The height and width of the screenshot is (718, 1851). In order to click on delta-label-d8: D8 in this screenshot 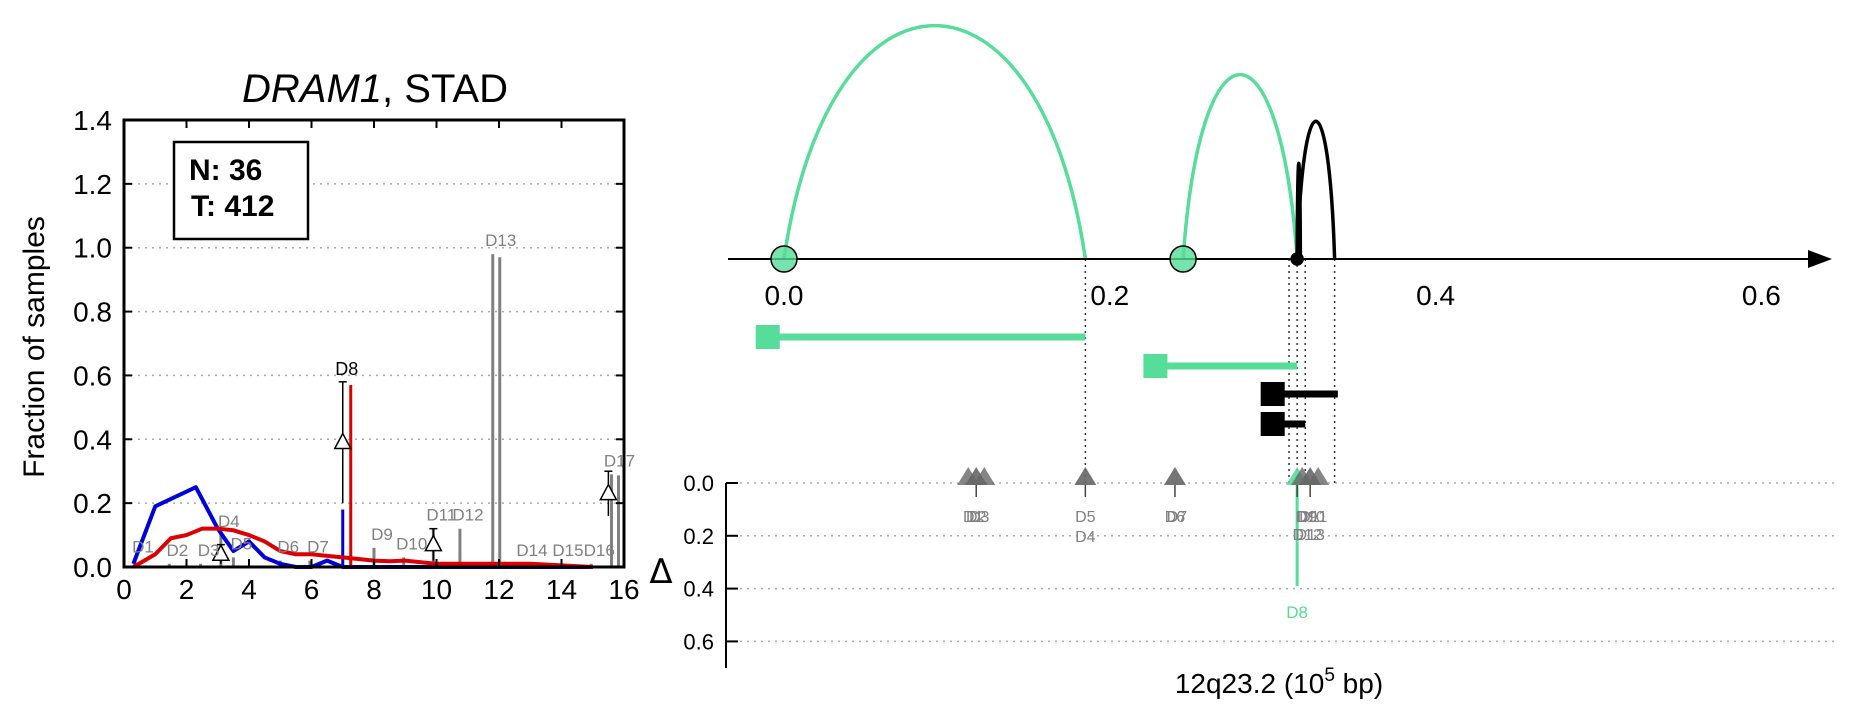, I will do `click(1297, 612)`.